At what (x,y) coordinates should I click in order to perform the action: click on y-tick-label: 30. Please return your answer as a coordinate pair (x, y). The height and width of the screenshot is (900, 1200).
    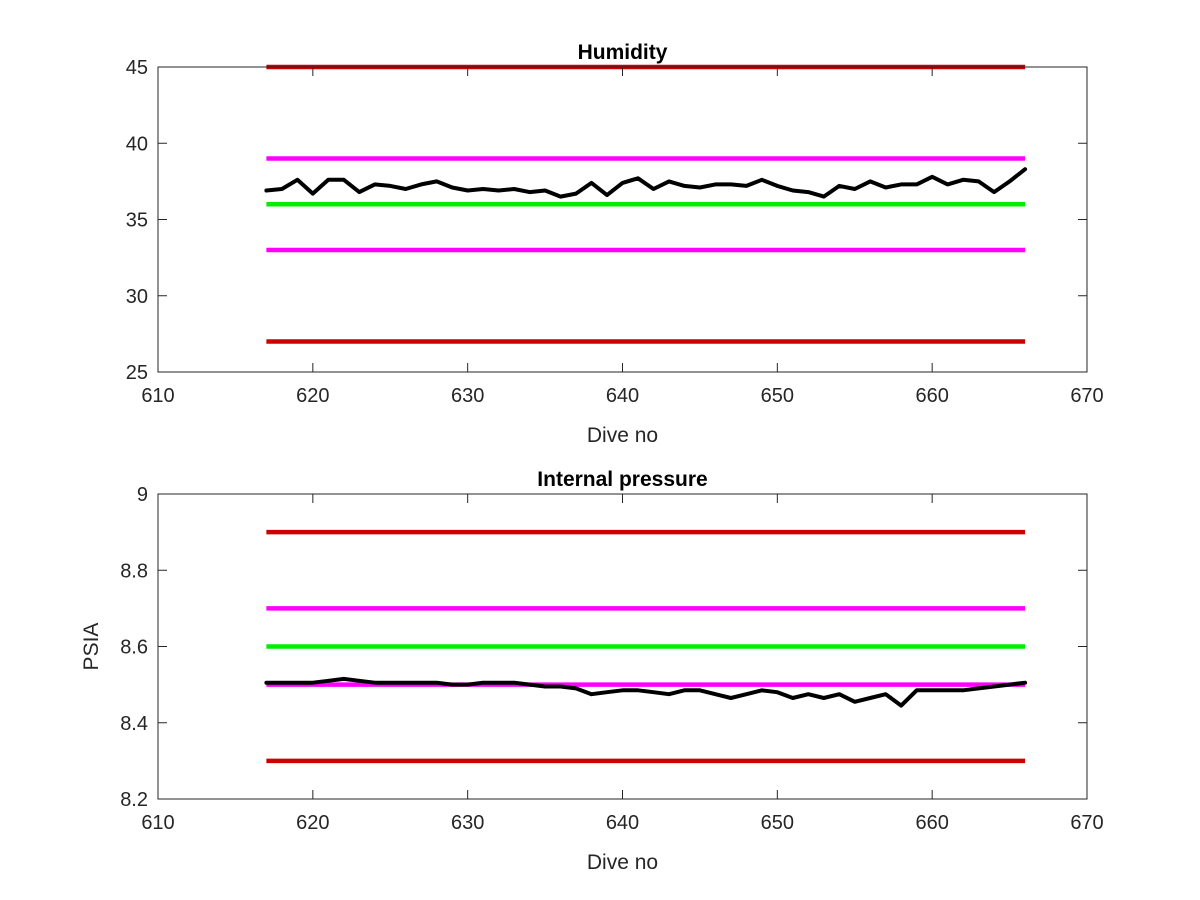
    Looking at the image, I should click on (137, 297).